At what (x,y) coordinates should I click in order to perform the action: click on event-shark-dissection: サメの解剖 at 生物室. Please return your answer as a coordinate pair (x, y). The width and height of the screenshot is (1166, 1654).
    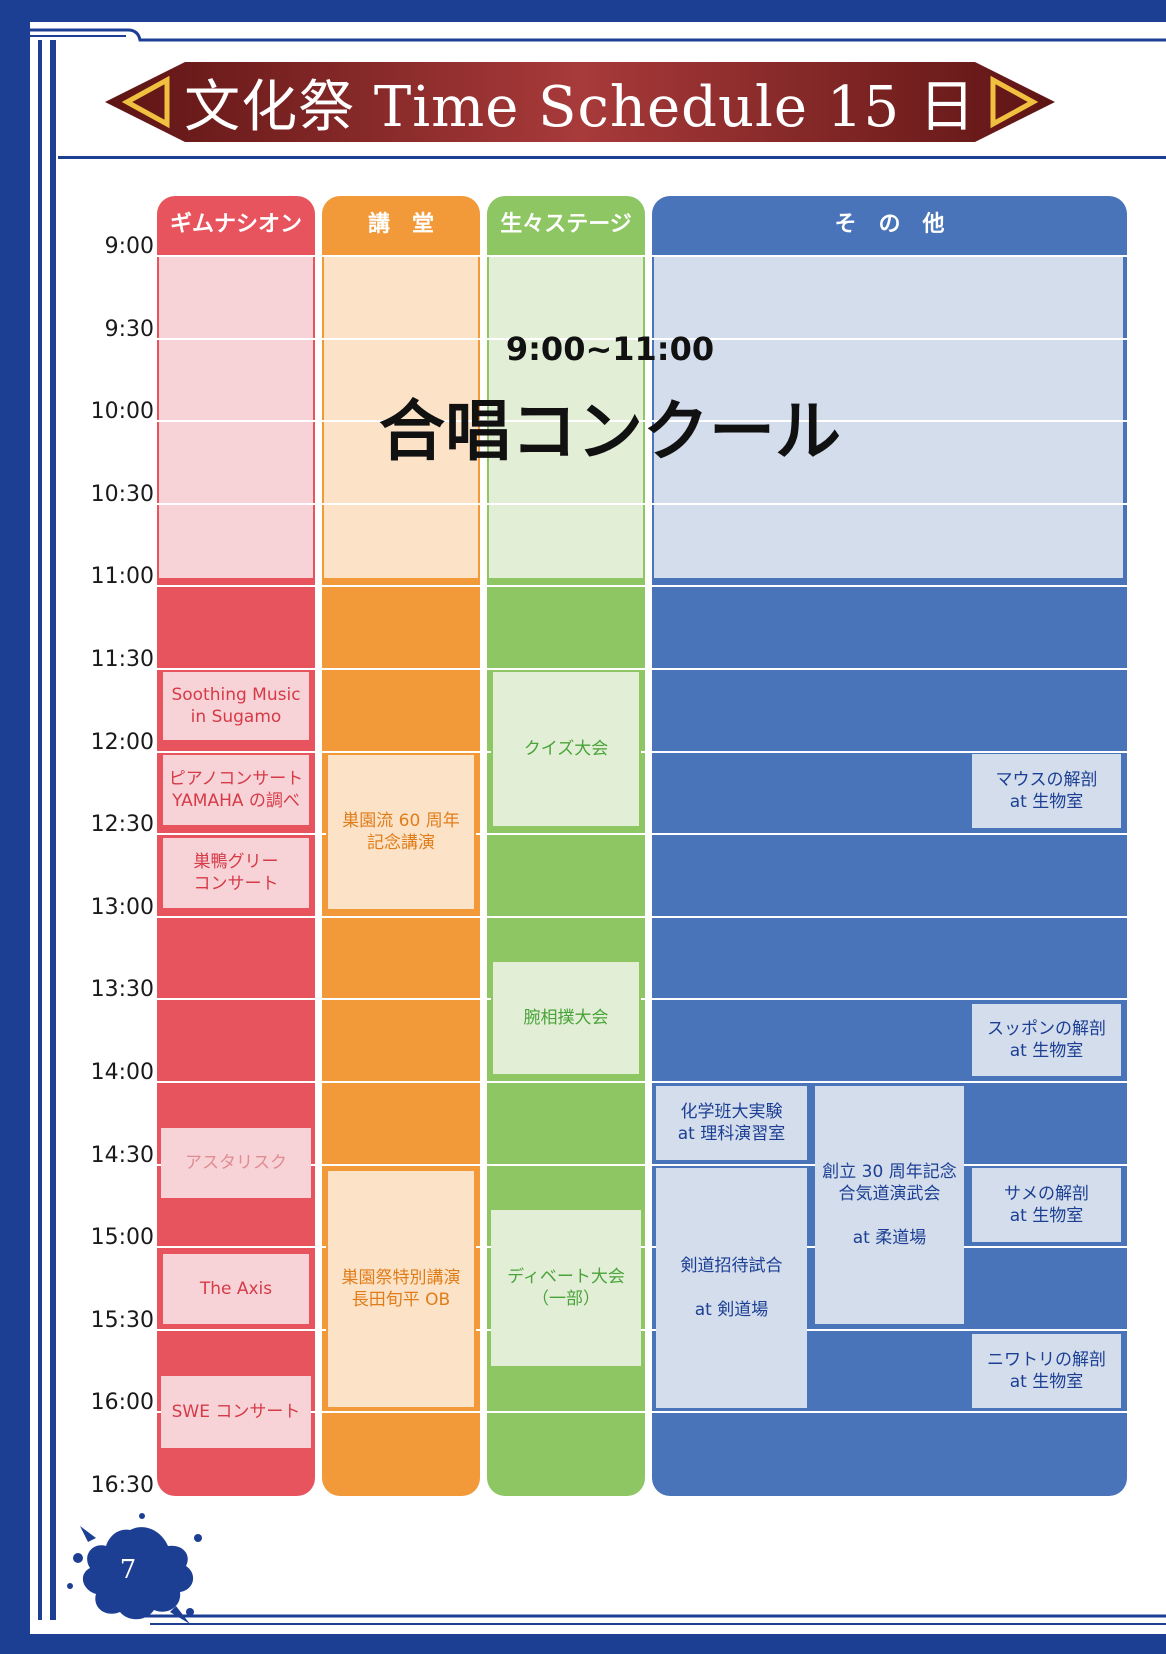
    Looking at the image, I should click on (1046, 1205).